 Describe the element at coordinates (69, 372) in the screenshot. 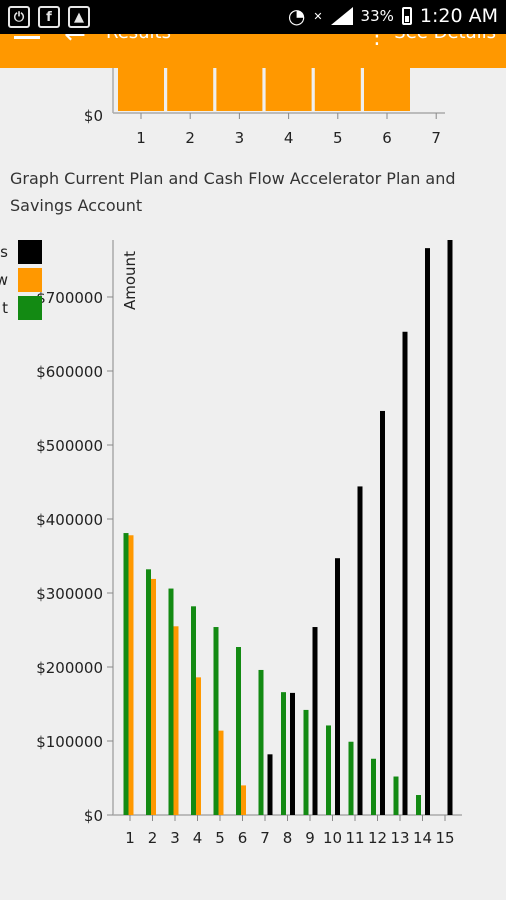

I see `y-tick-label: $600000` at that location.